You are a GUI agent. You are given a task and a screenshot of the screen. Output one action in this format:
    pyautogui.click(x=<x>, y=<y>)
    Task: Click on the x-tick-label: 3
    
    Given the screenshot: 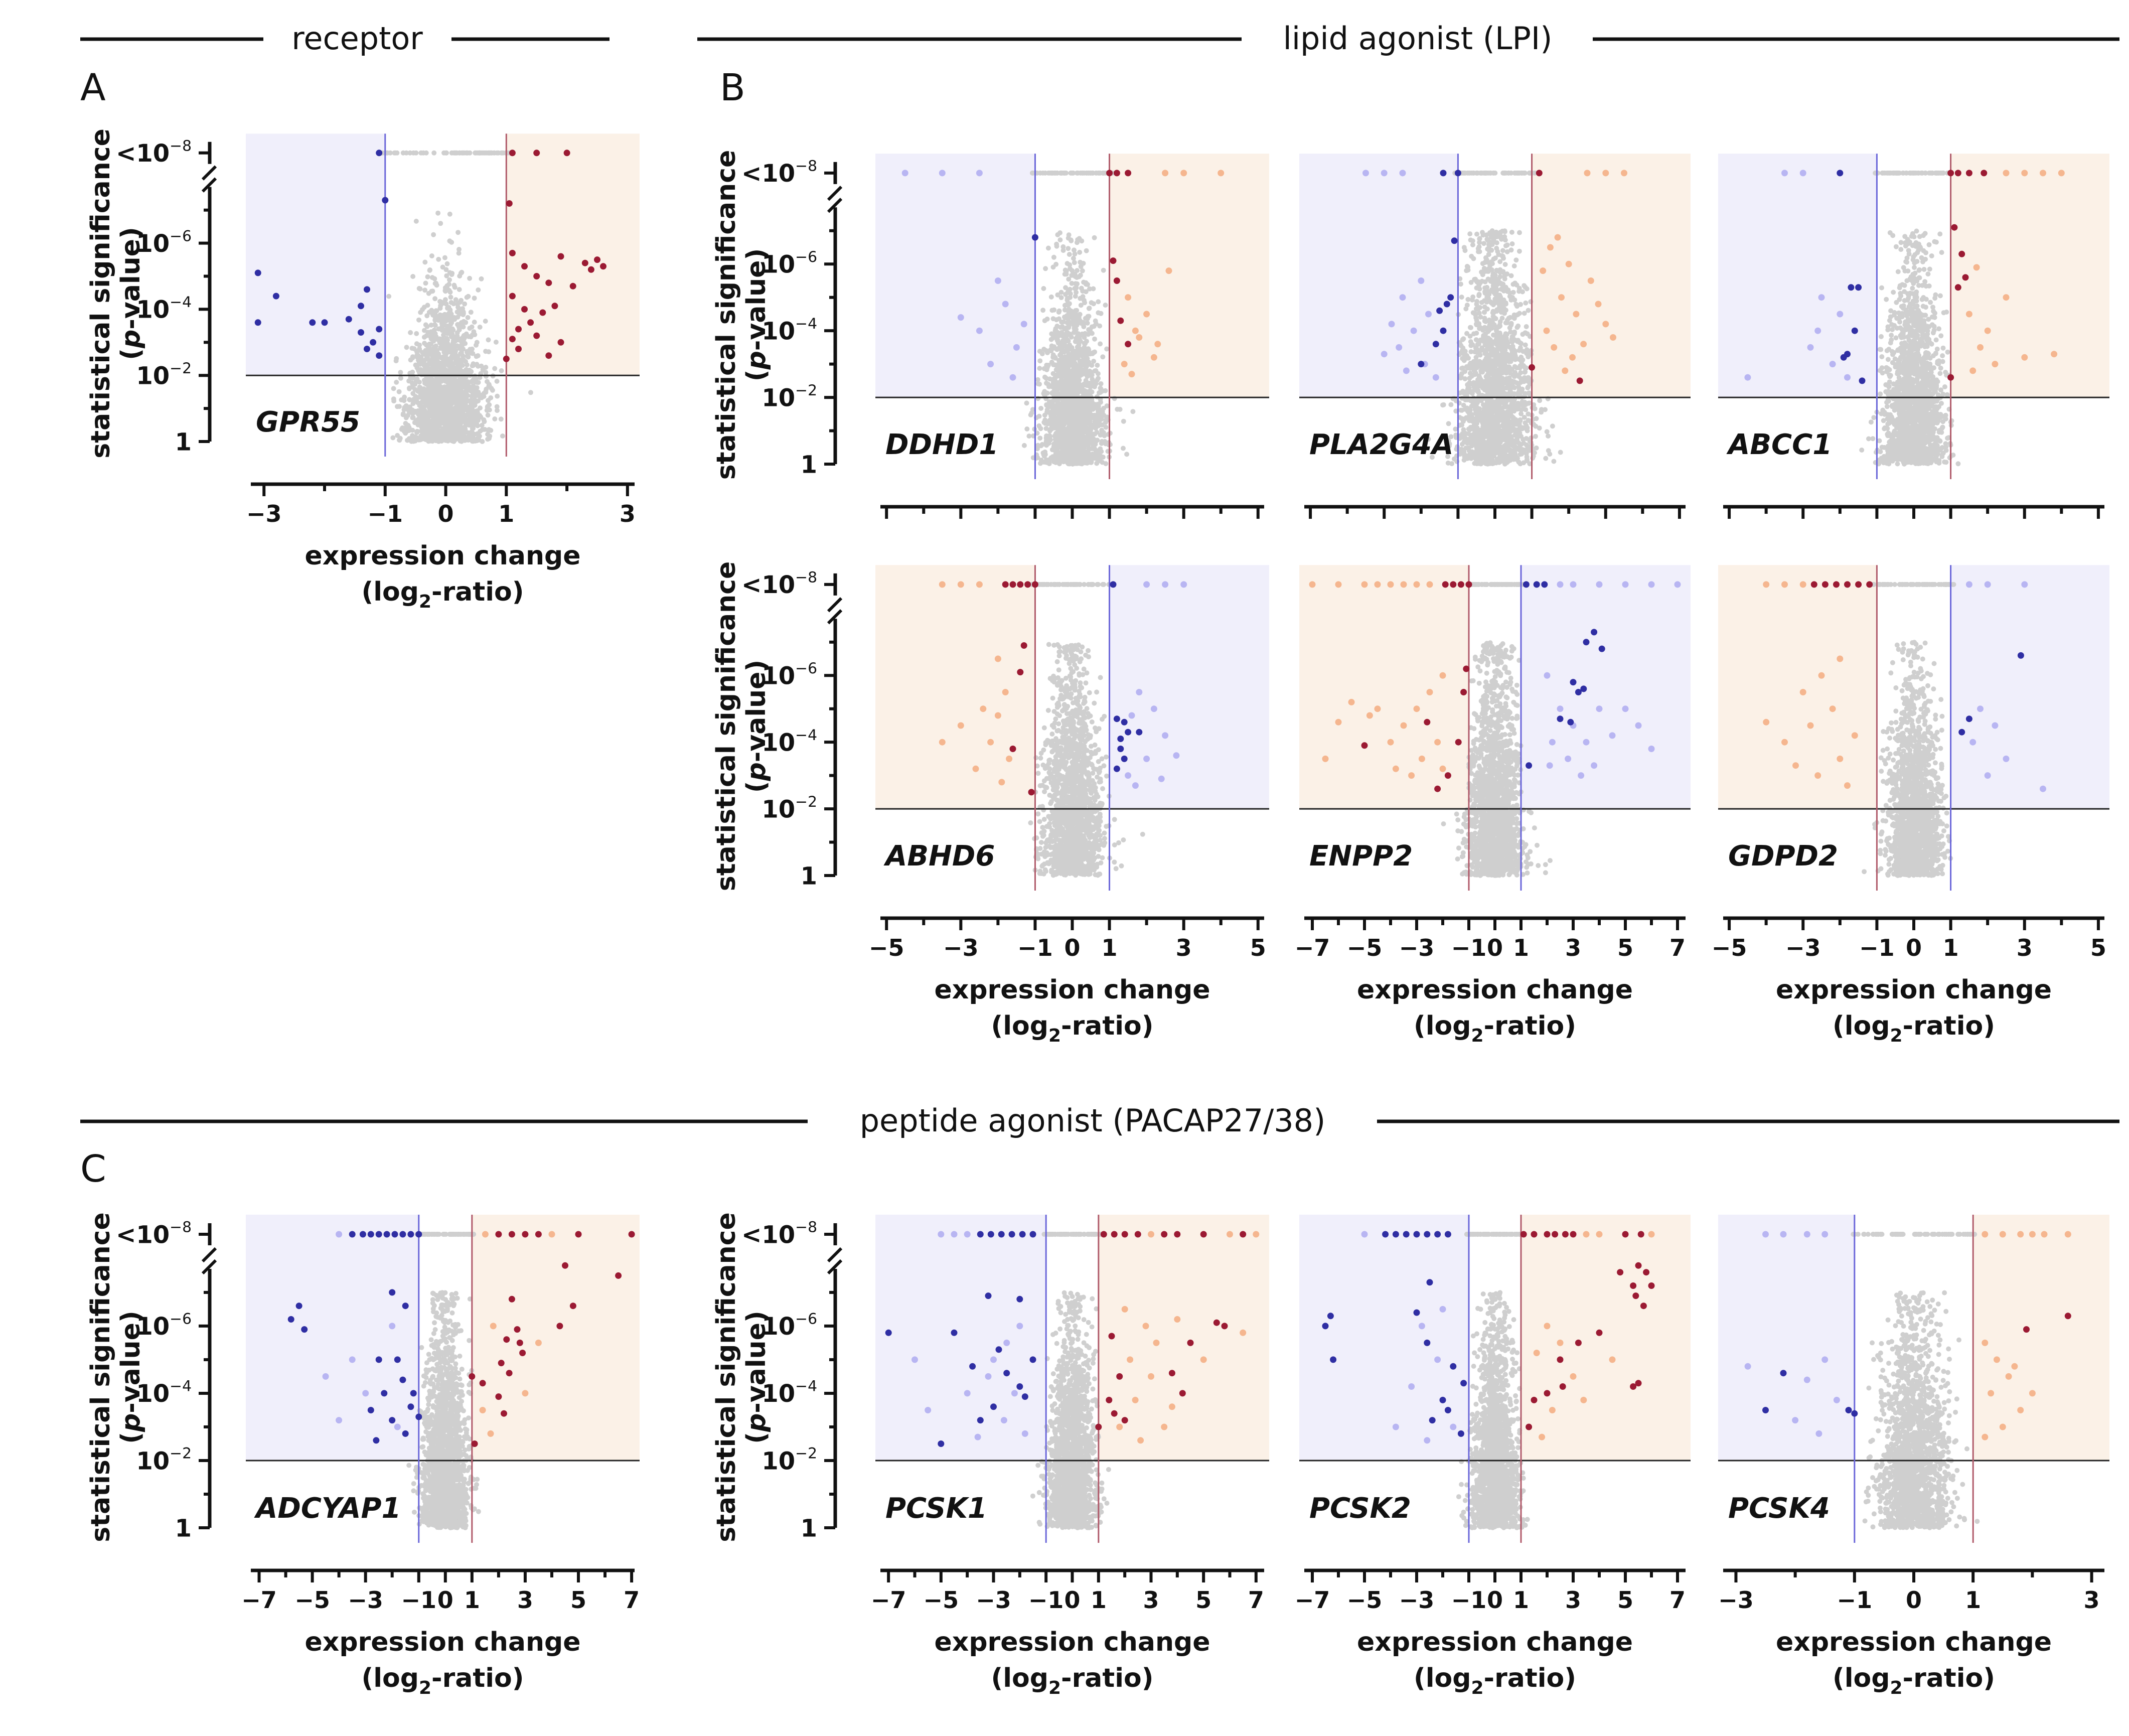 What is the action you would take?
    pyautogui.click(x=628, y=513)
    